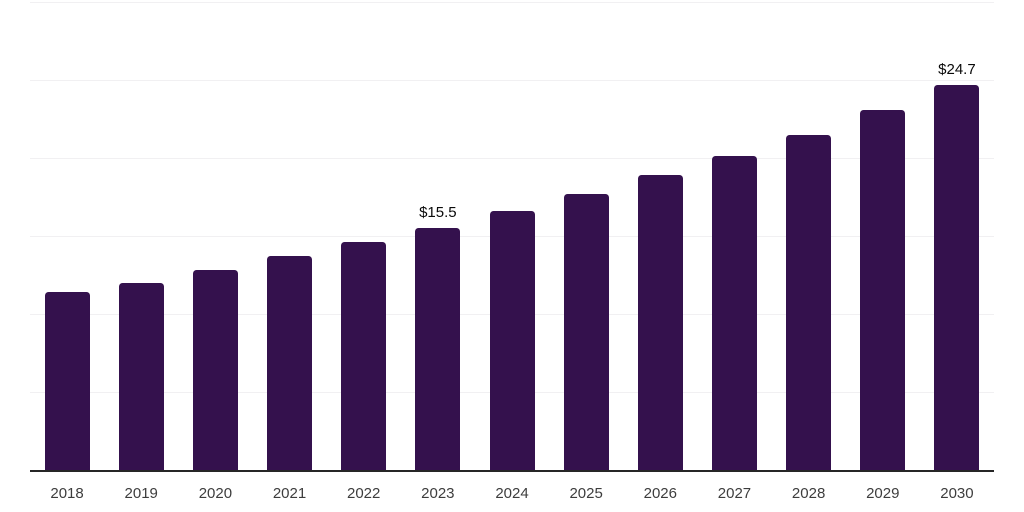 This screenshot has height=512, width=1024. What do you see at coordinates (512, 471) in the screenshot?
I see `x-axis-line` at bounding box center [512, 471].